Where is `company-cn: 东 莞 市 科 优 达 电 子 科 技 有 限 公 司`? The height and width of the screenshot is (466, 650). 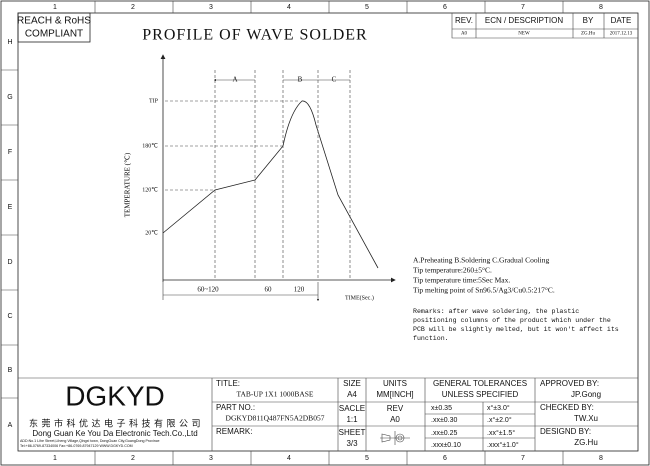 company-cn: 东 莞 市 科 优 达 电 子 科 技 有 限 公 司 is located at coordinates (115, 422).